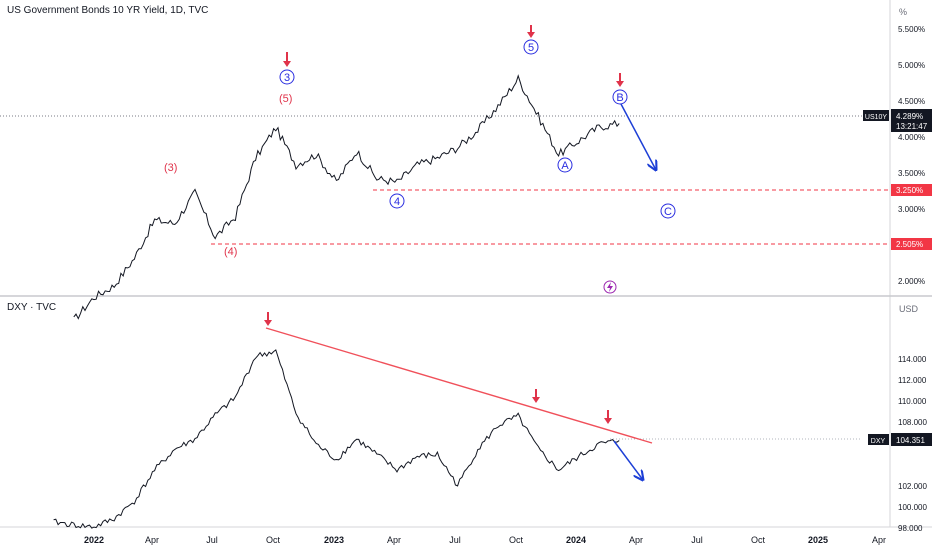  Describe the element at coordinates (912, 359) in the screenshot. I see `bottom-price-tick: 114.000` at that location.